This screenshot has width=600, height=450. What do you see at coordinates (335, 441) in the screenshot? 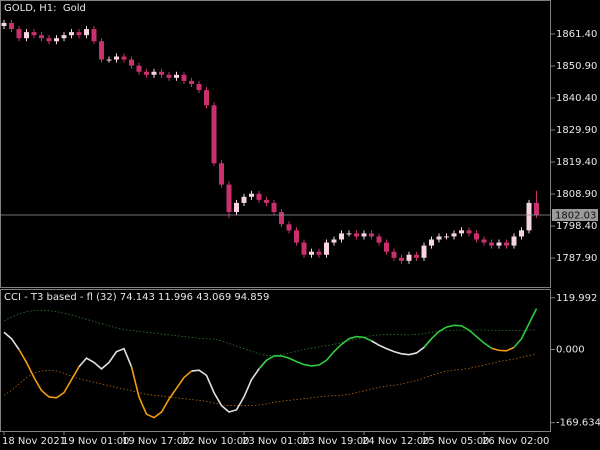
I see `x-tick-label: 23 Nov 19:00` at bounding box center [335, 441].